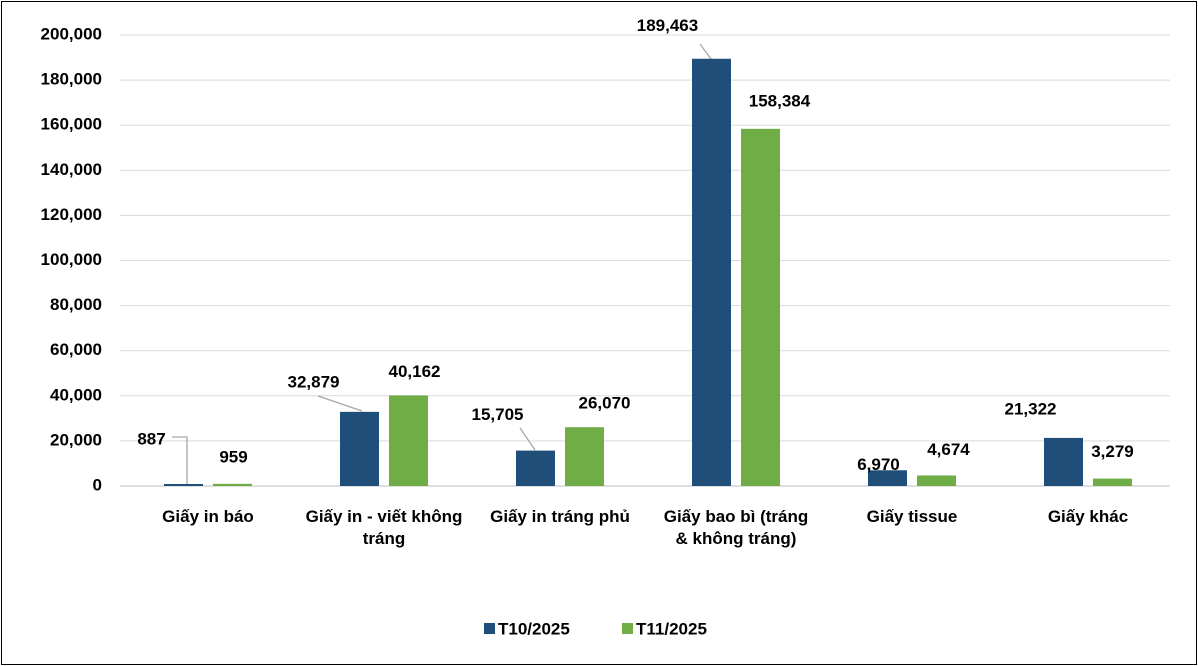 This screenshot has width=1198, height=666. Describe the element at coordinates (71, 124) in the screenshot. I see `y-tick-label: 160,000` at that location.